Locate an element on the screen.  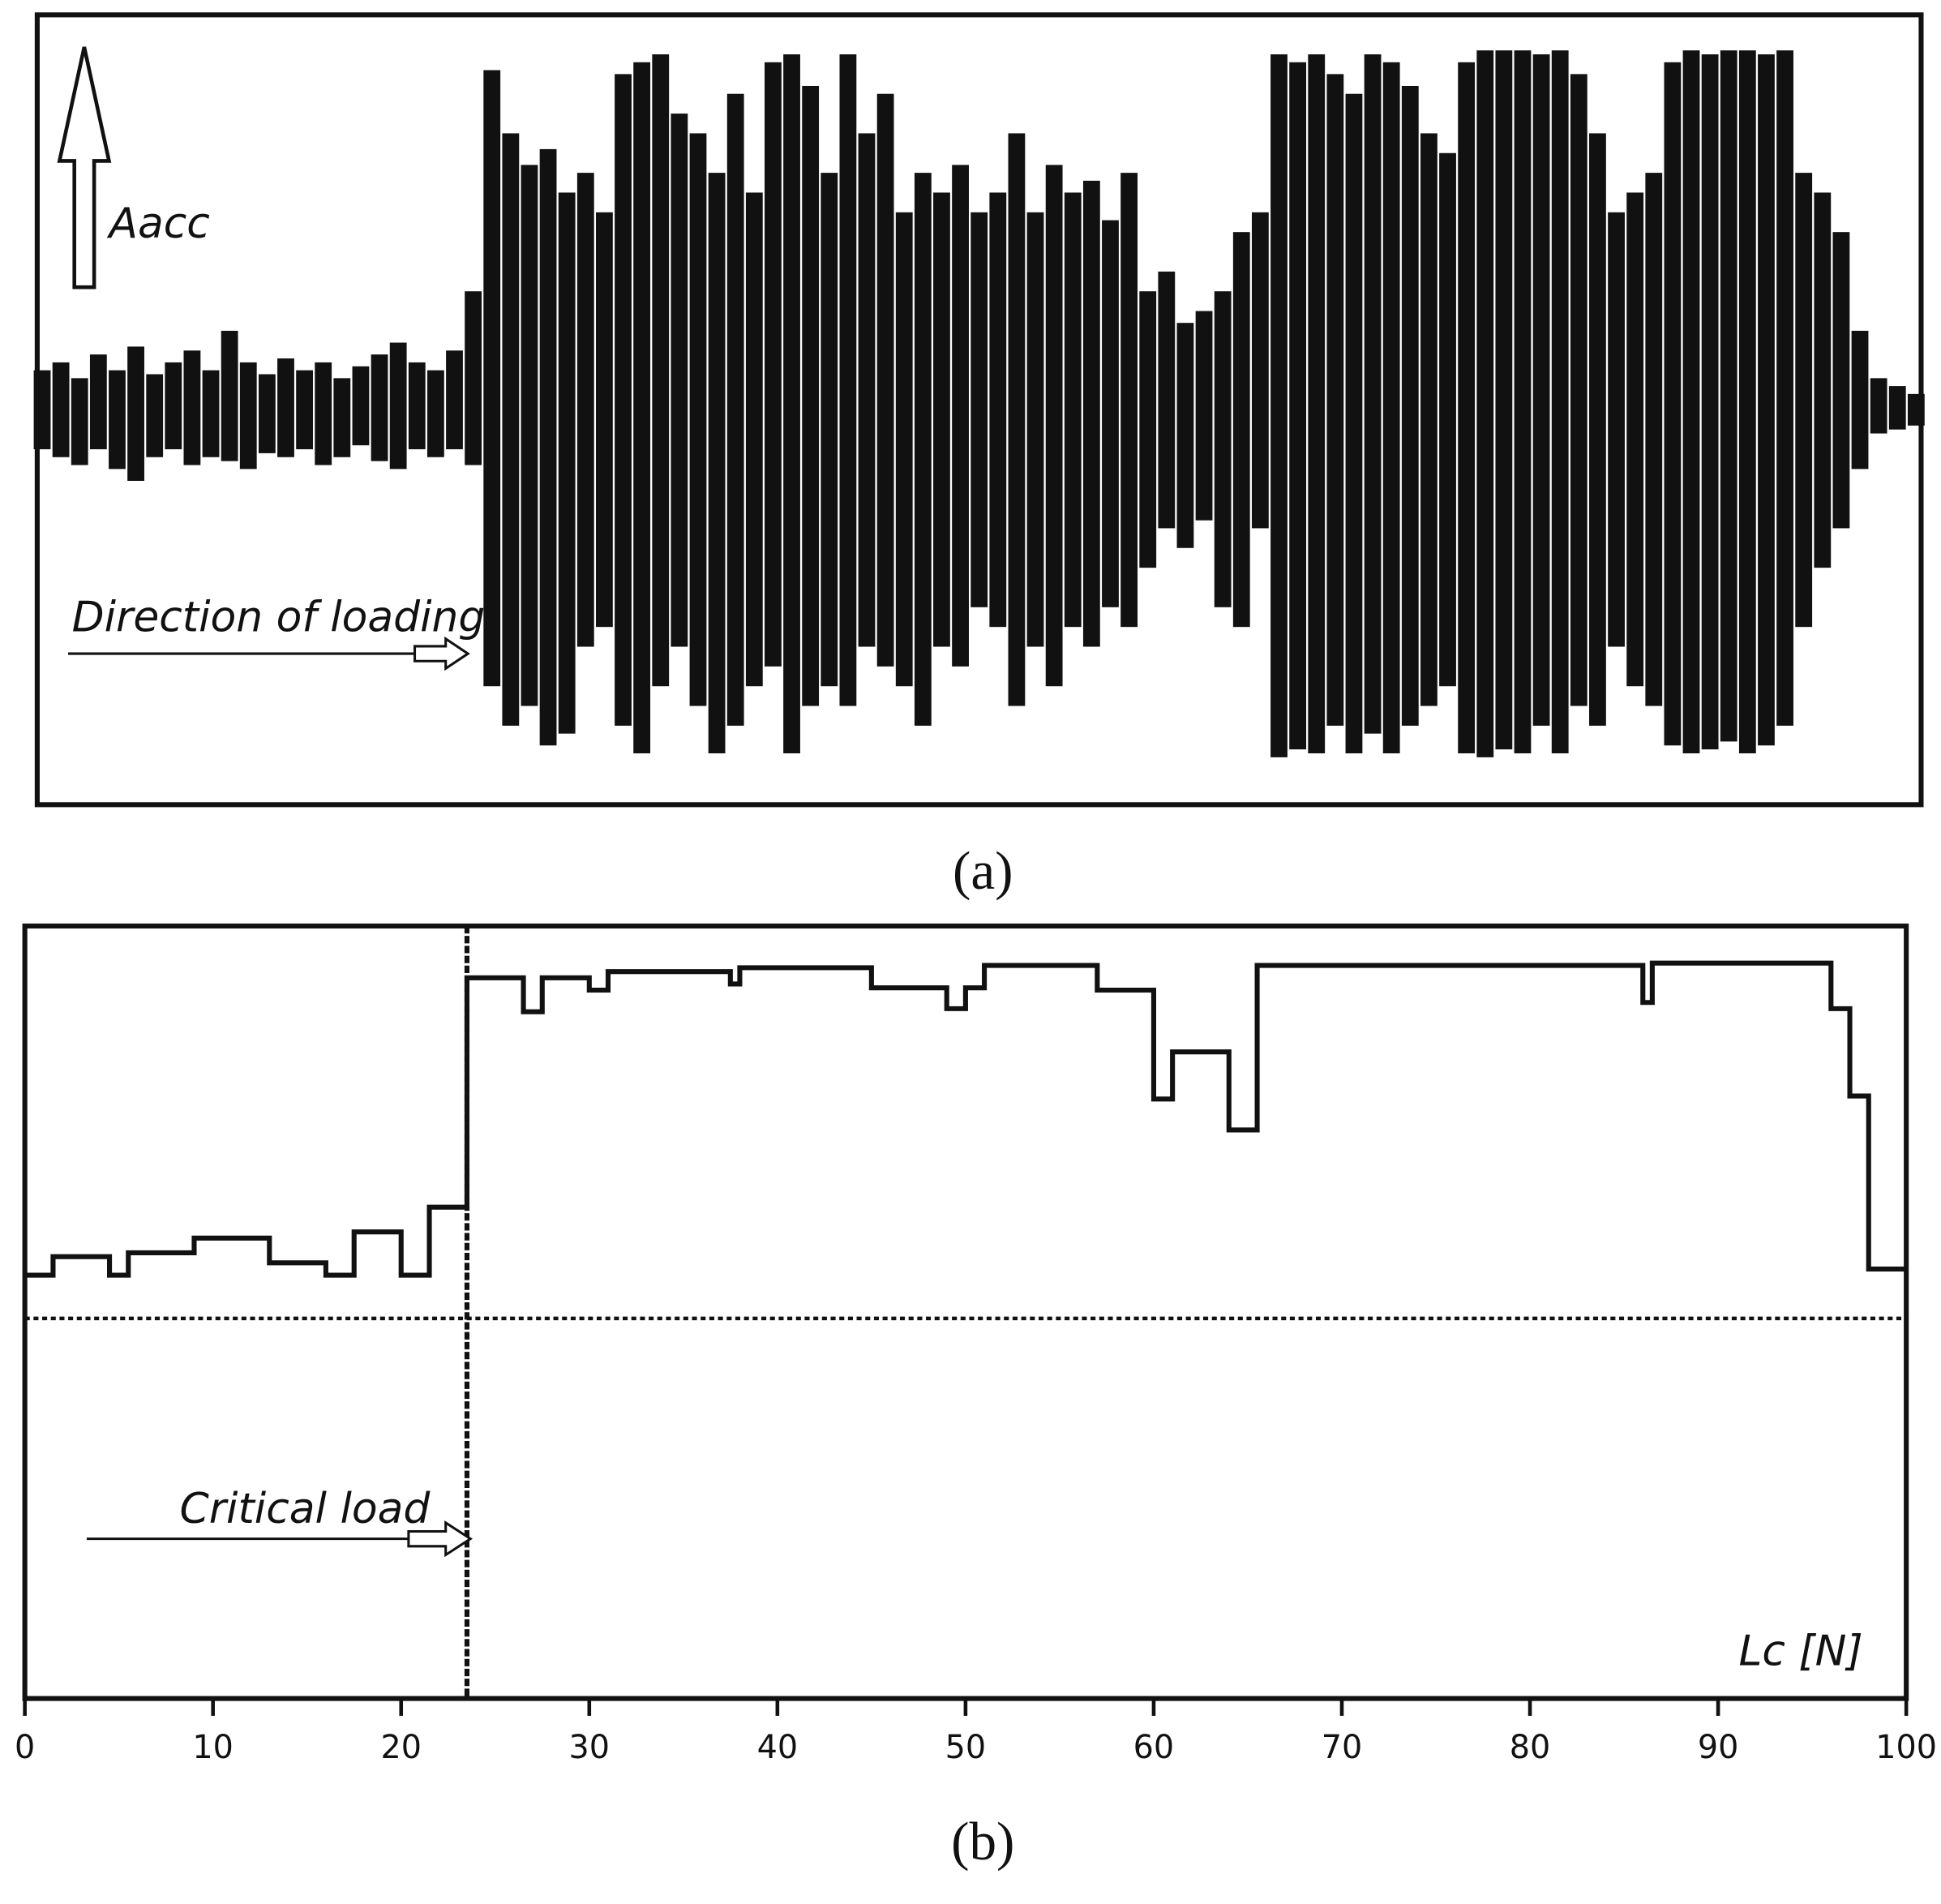
x-tick-label: 40 is located at coordinates (778, 1748).